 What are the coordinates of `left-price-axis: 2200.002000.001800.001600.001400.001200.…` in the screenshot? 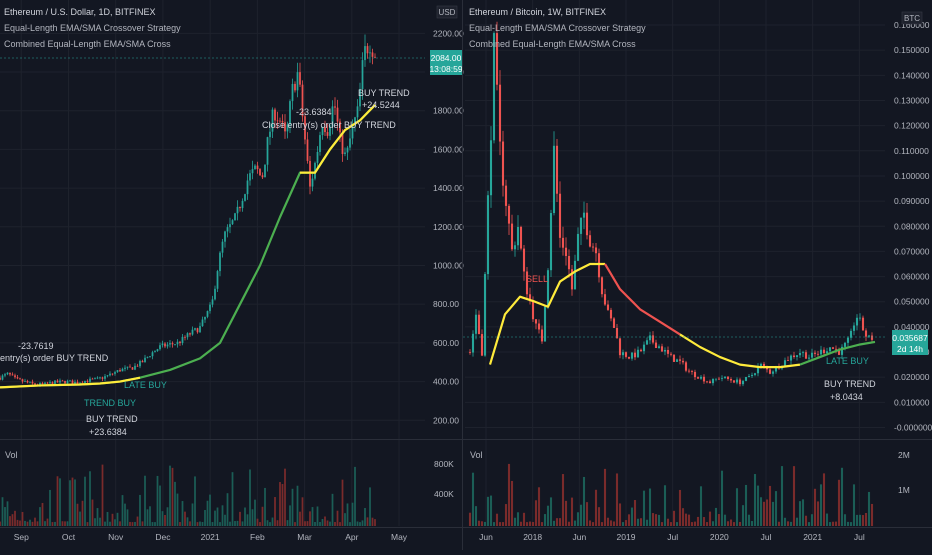 It's located at (448, 226).